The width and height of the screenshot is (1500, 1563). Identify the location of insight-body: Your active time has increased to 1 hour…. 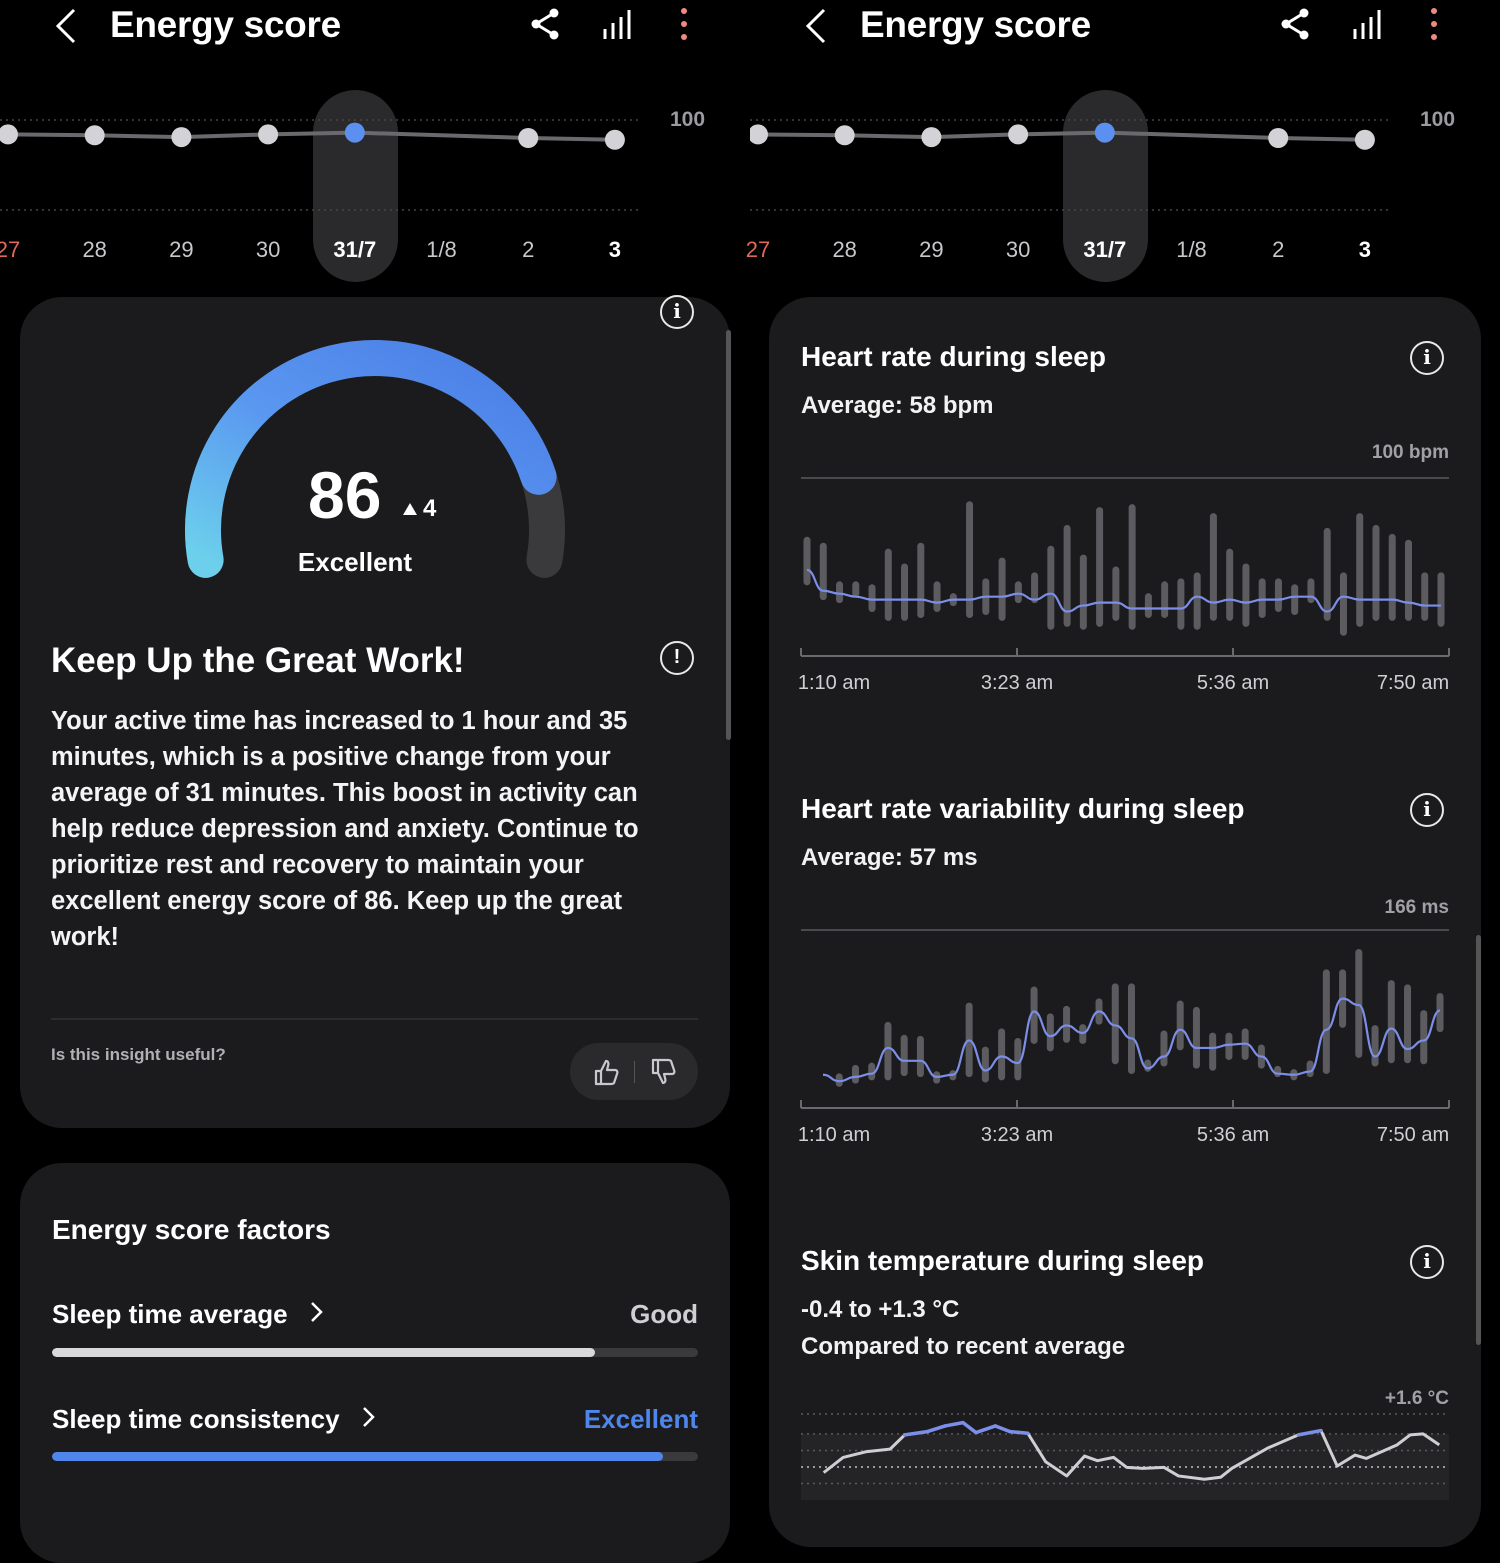
(345, 829).